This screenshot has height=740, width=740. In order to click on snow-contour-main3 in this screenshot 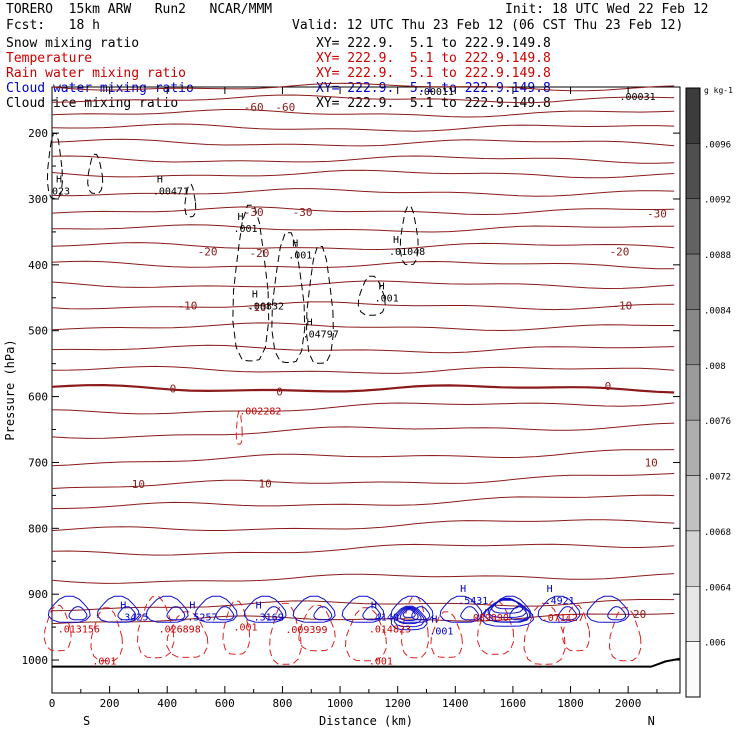, I will do `click(319, 305)`.